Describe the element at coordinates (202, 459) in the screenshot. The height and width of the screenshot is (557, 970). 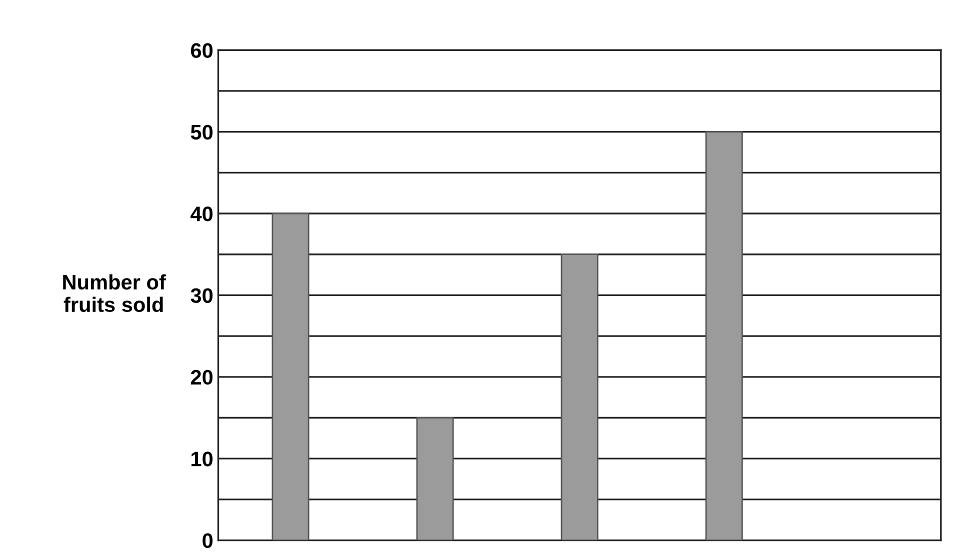
I see `y-tick-label: 10` at that location.